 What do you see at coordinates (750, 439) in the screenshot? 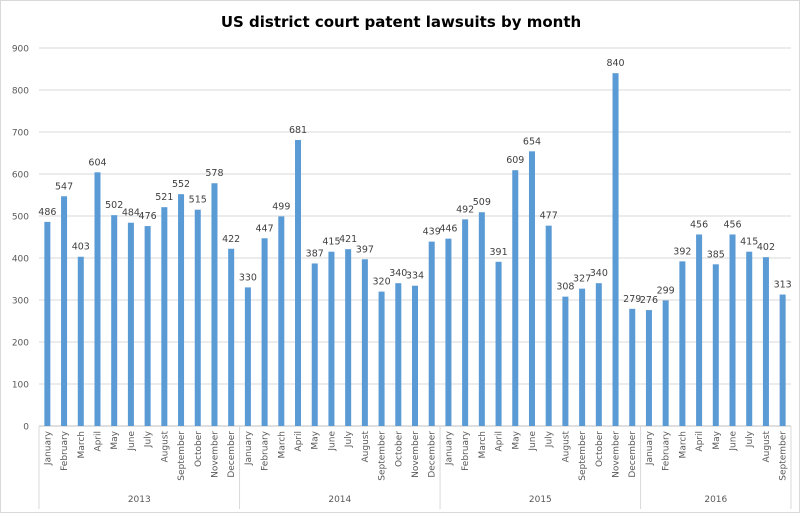
I see `x-tick-label: July` at bounding box center [750, 439].